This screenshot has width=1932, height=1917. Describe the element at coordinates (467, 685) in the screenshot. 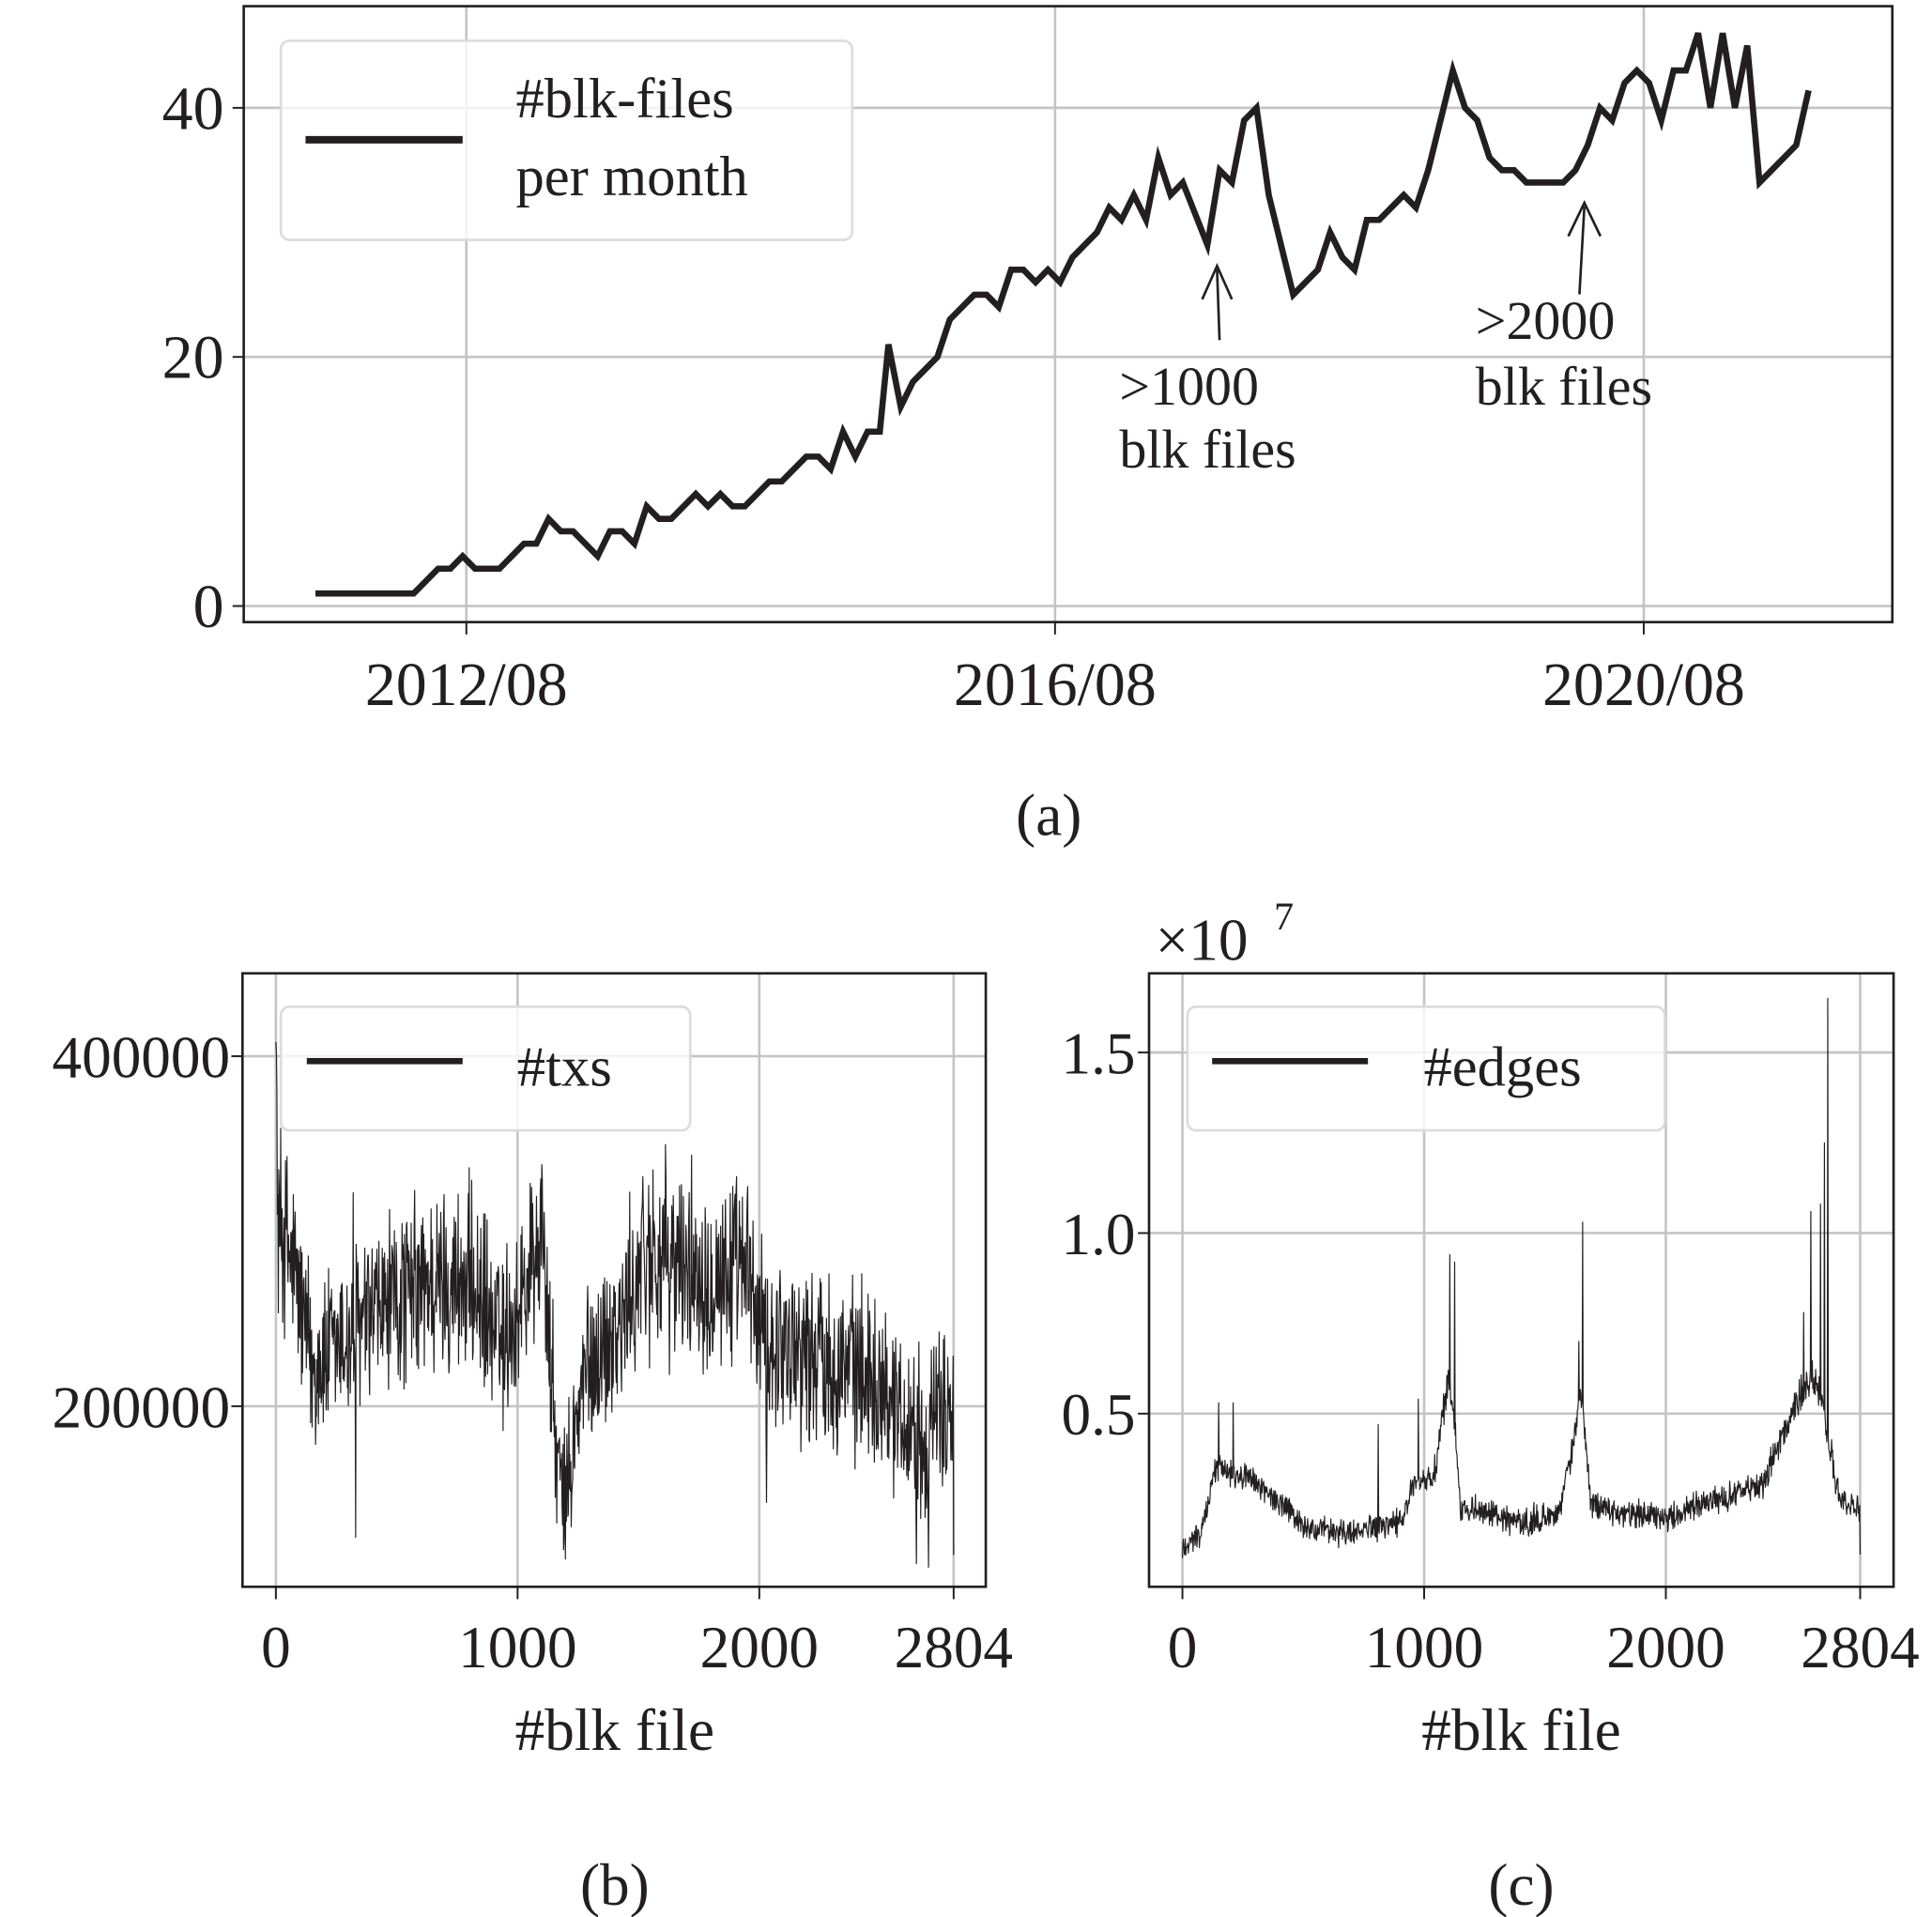

I see `xtick-label: 2012/08` at that location.